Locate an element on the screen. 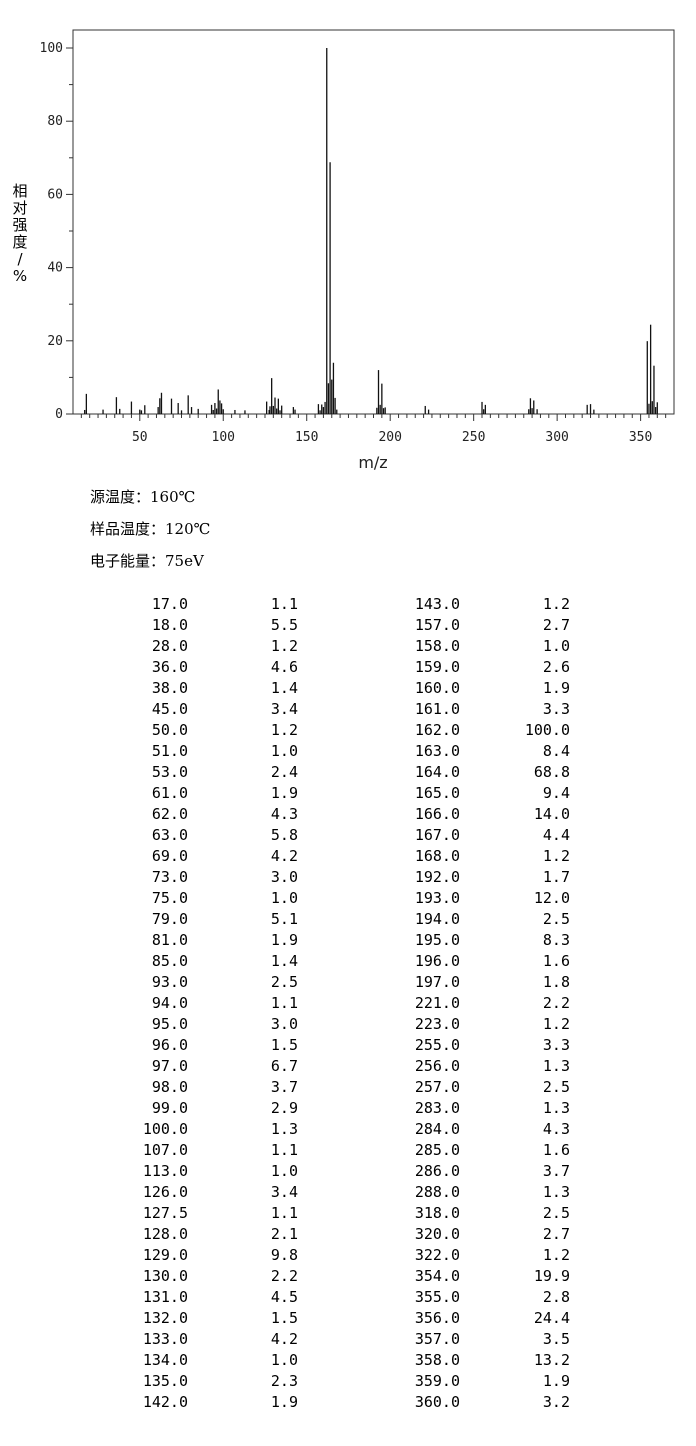 The width and height of the screenshot is (696, 1446). intensity-value: 1.5 is located at coordinates (284, 1318).